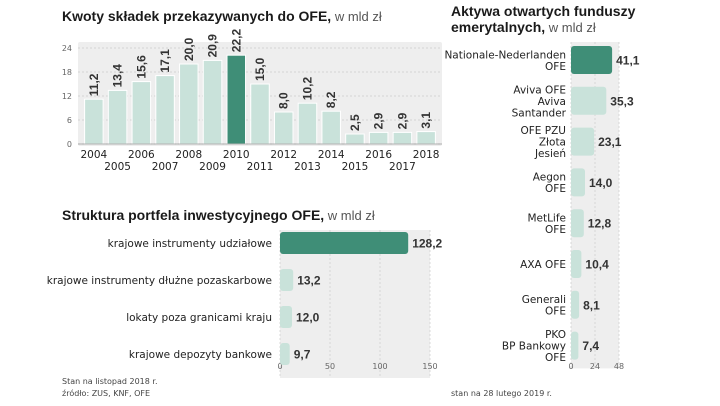  I want to click on assets-title-line1: Aktywa otwartych funduszy, so click(543, 11).